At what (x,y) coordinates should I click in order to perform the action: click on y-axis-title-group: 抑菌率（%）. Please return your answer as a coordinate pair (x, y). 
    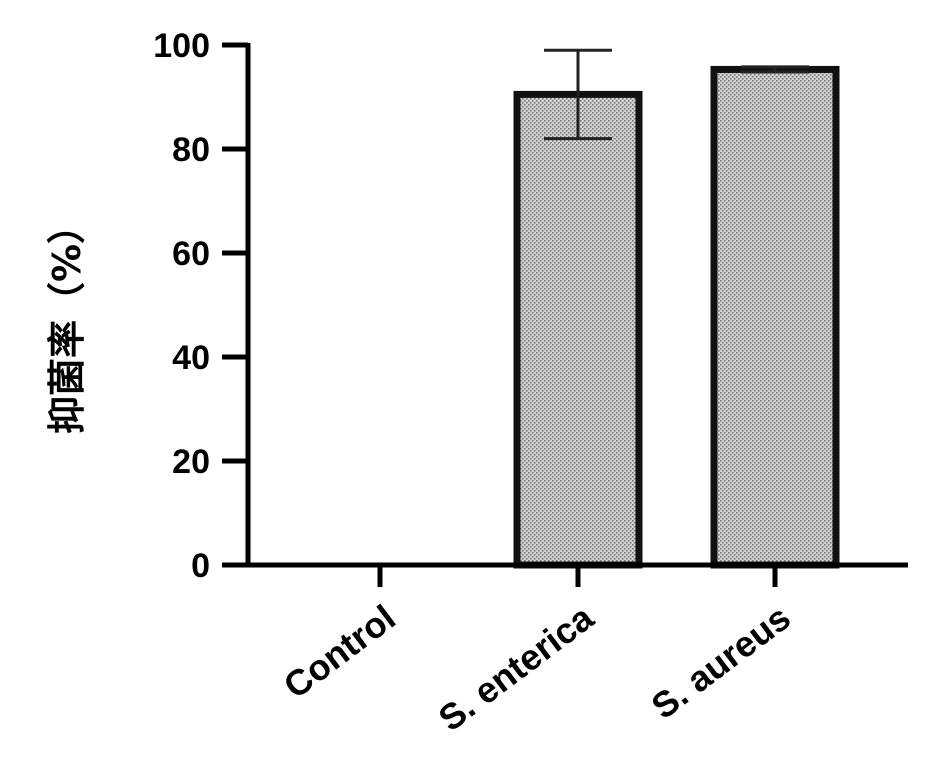
    Looking at the image, I should click on (67, 320).